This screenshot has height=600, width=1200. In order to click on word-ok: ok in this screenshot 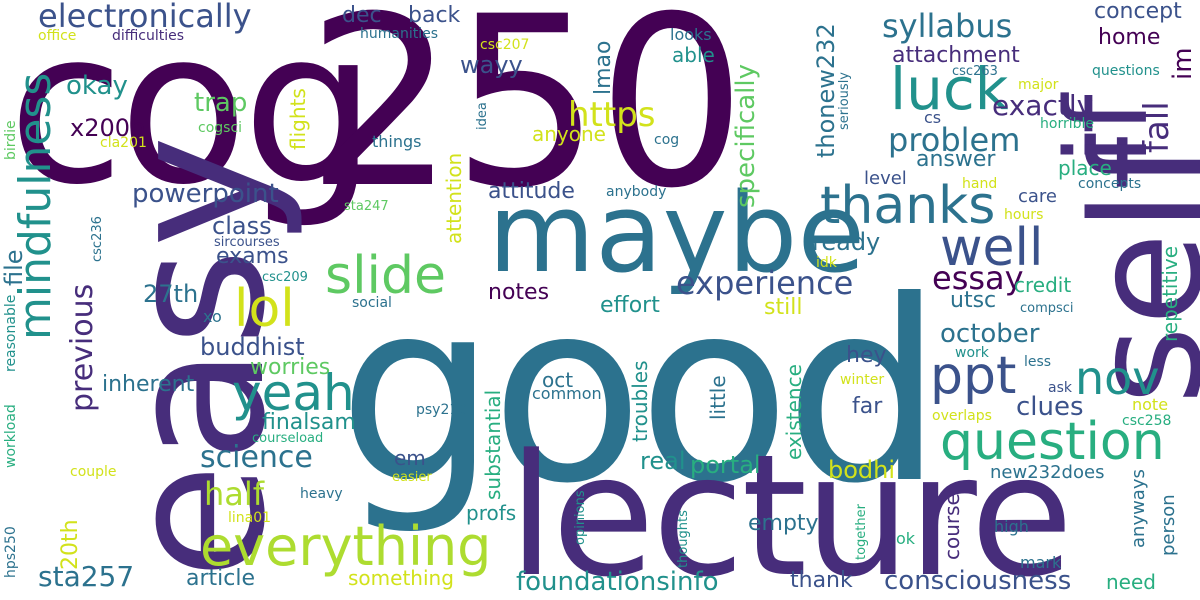, I will do `click(906, 538)`.